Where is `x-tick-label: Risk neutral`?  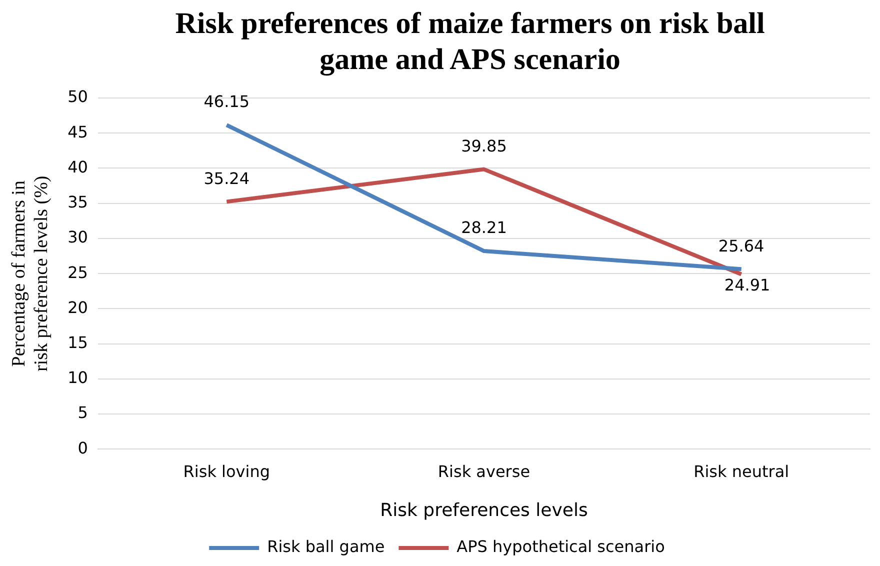 x-tick-label: Risk neutral is located at coordinates (742, 471).